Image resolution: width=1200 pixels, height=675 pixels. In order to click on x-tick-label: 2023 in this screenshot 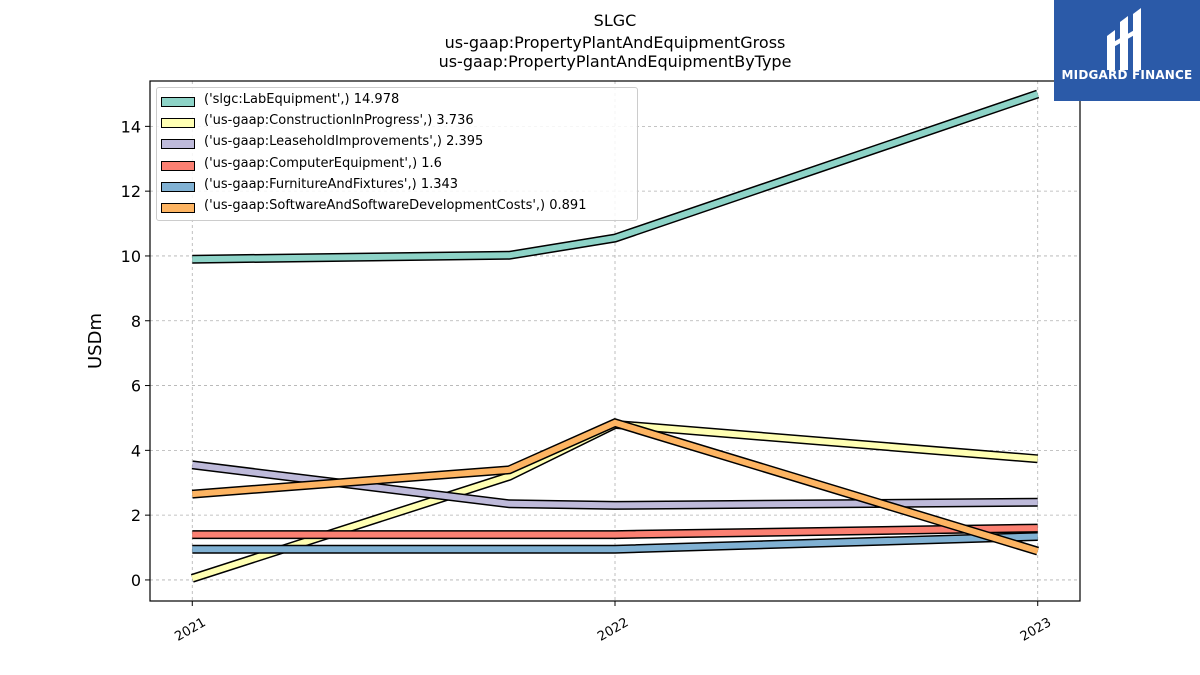, I will do `click(1036, 630)`.